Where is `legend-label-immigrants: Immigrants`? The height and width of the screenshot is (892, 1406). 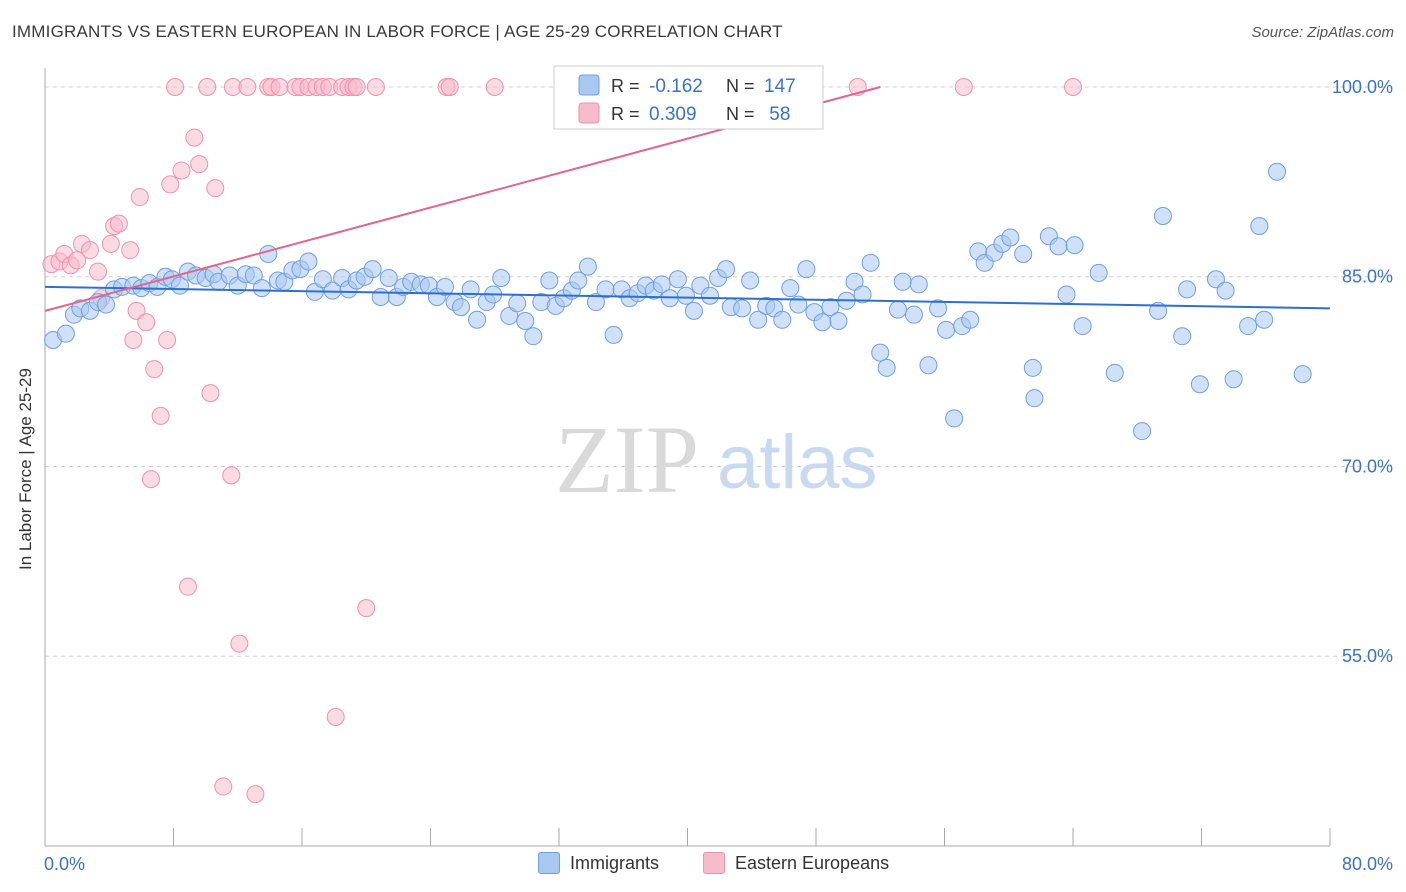 legend-label-immigrants: Immigrants is located at coordinates (615, 862).